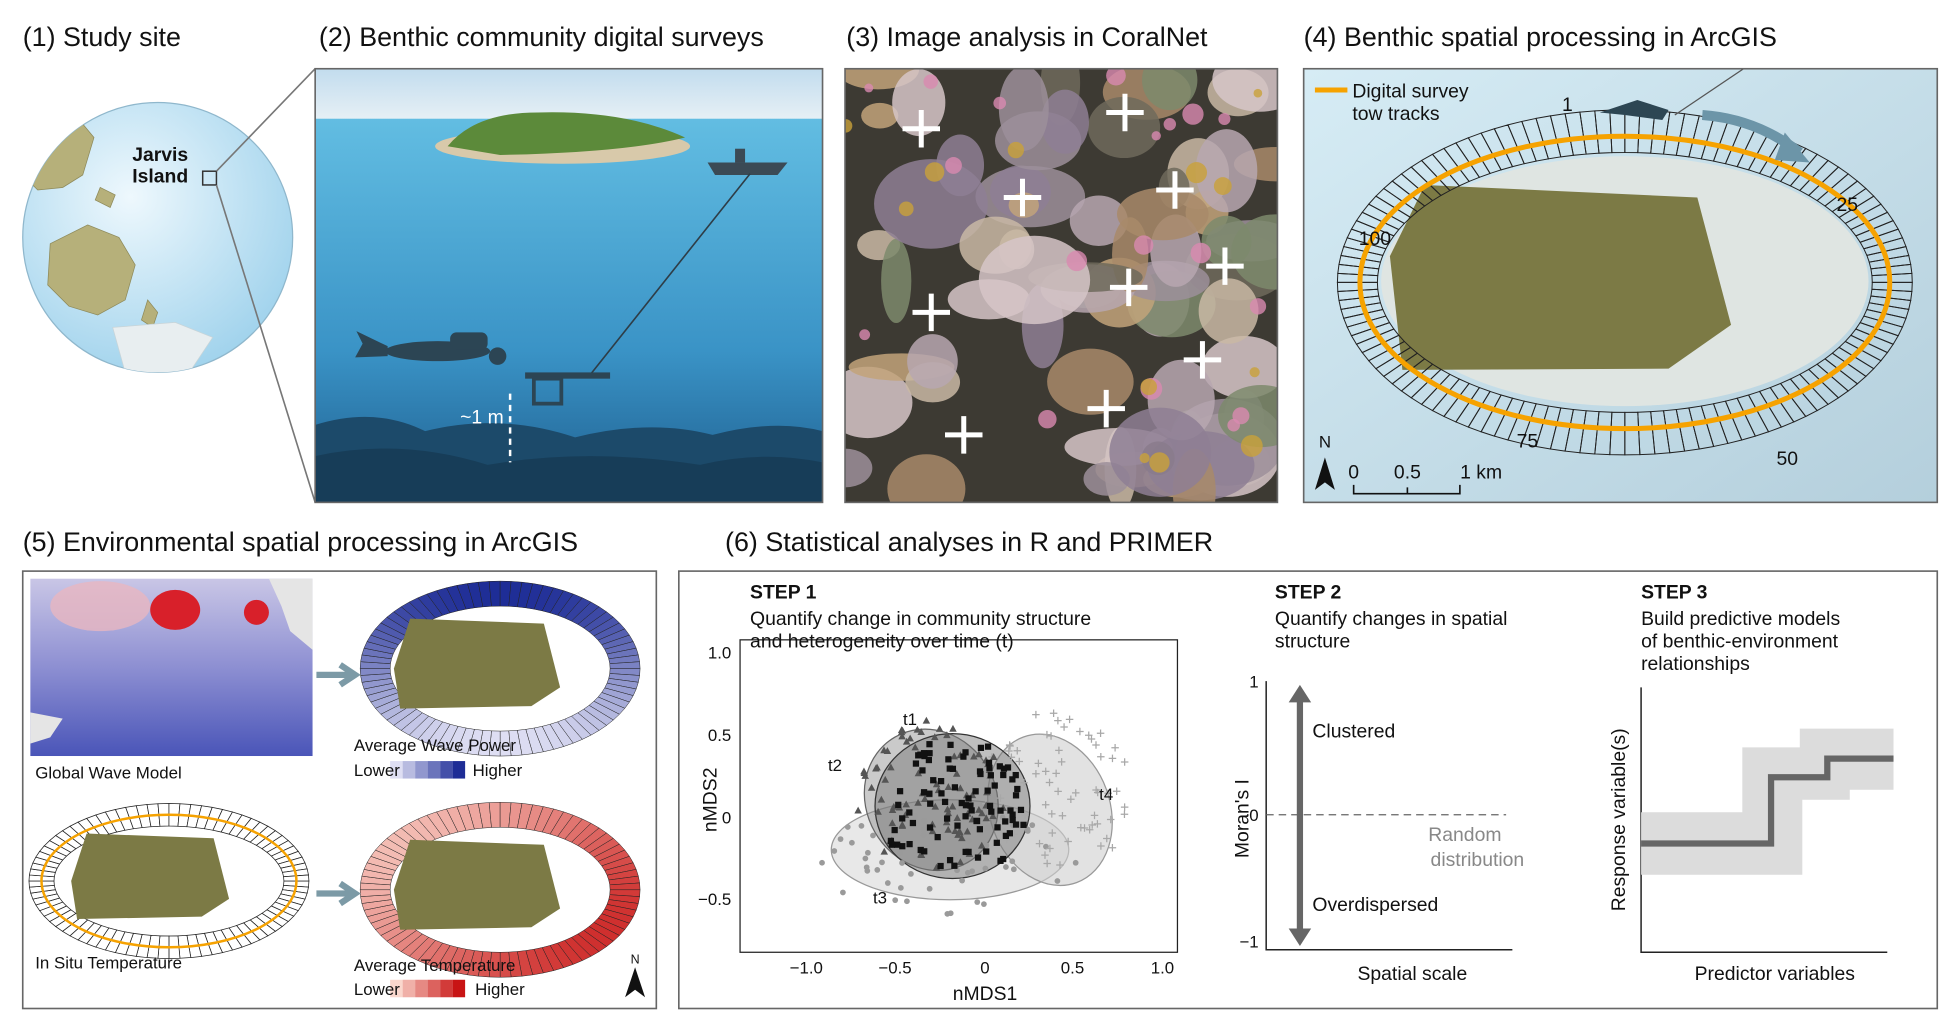  I want to click on label: Random, so click(1464, 835).